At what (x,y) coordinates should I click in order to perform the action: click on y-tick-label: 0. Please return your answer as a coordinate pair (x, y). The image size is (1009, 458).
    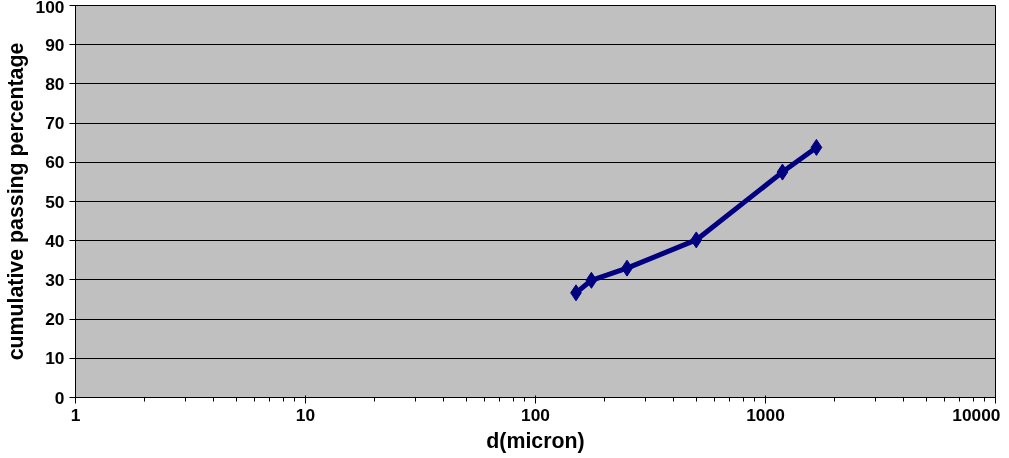
    Looking at the image, I should click on (59, 397).